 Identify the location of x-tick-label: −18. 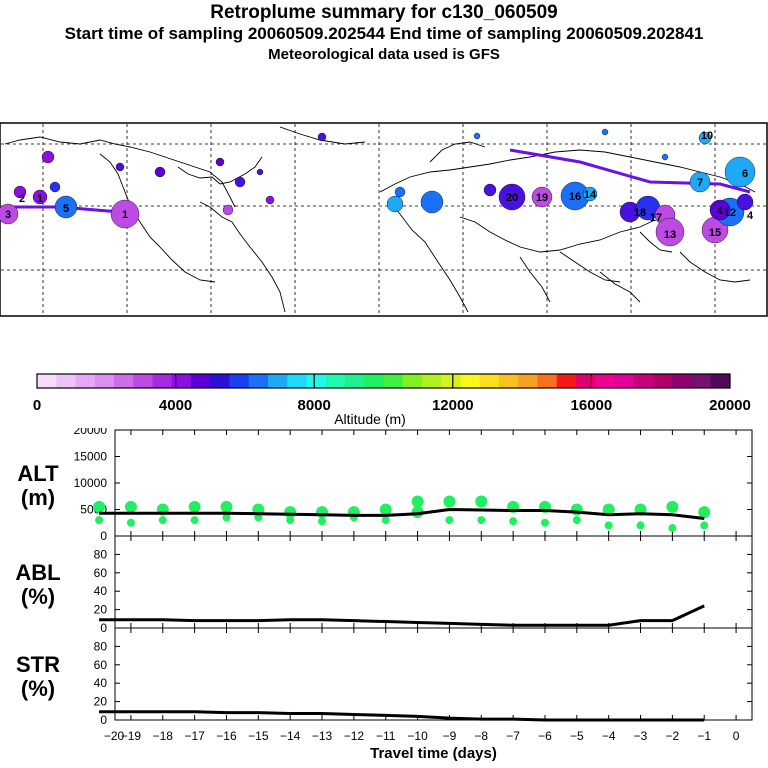
(163, 736).